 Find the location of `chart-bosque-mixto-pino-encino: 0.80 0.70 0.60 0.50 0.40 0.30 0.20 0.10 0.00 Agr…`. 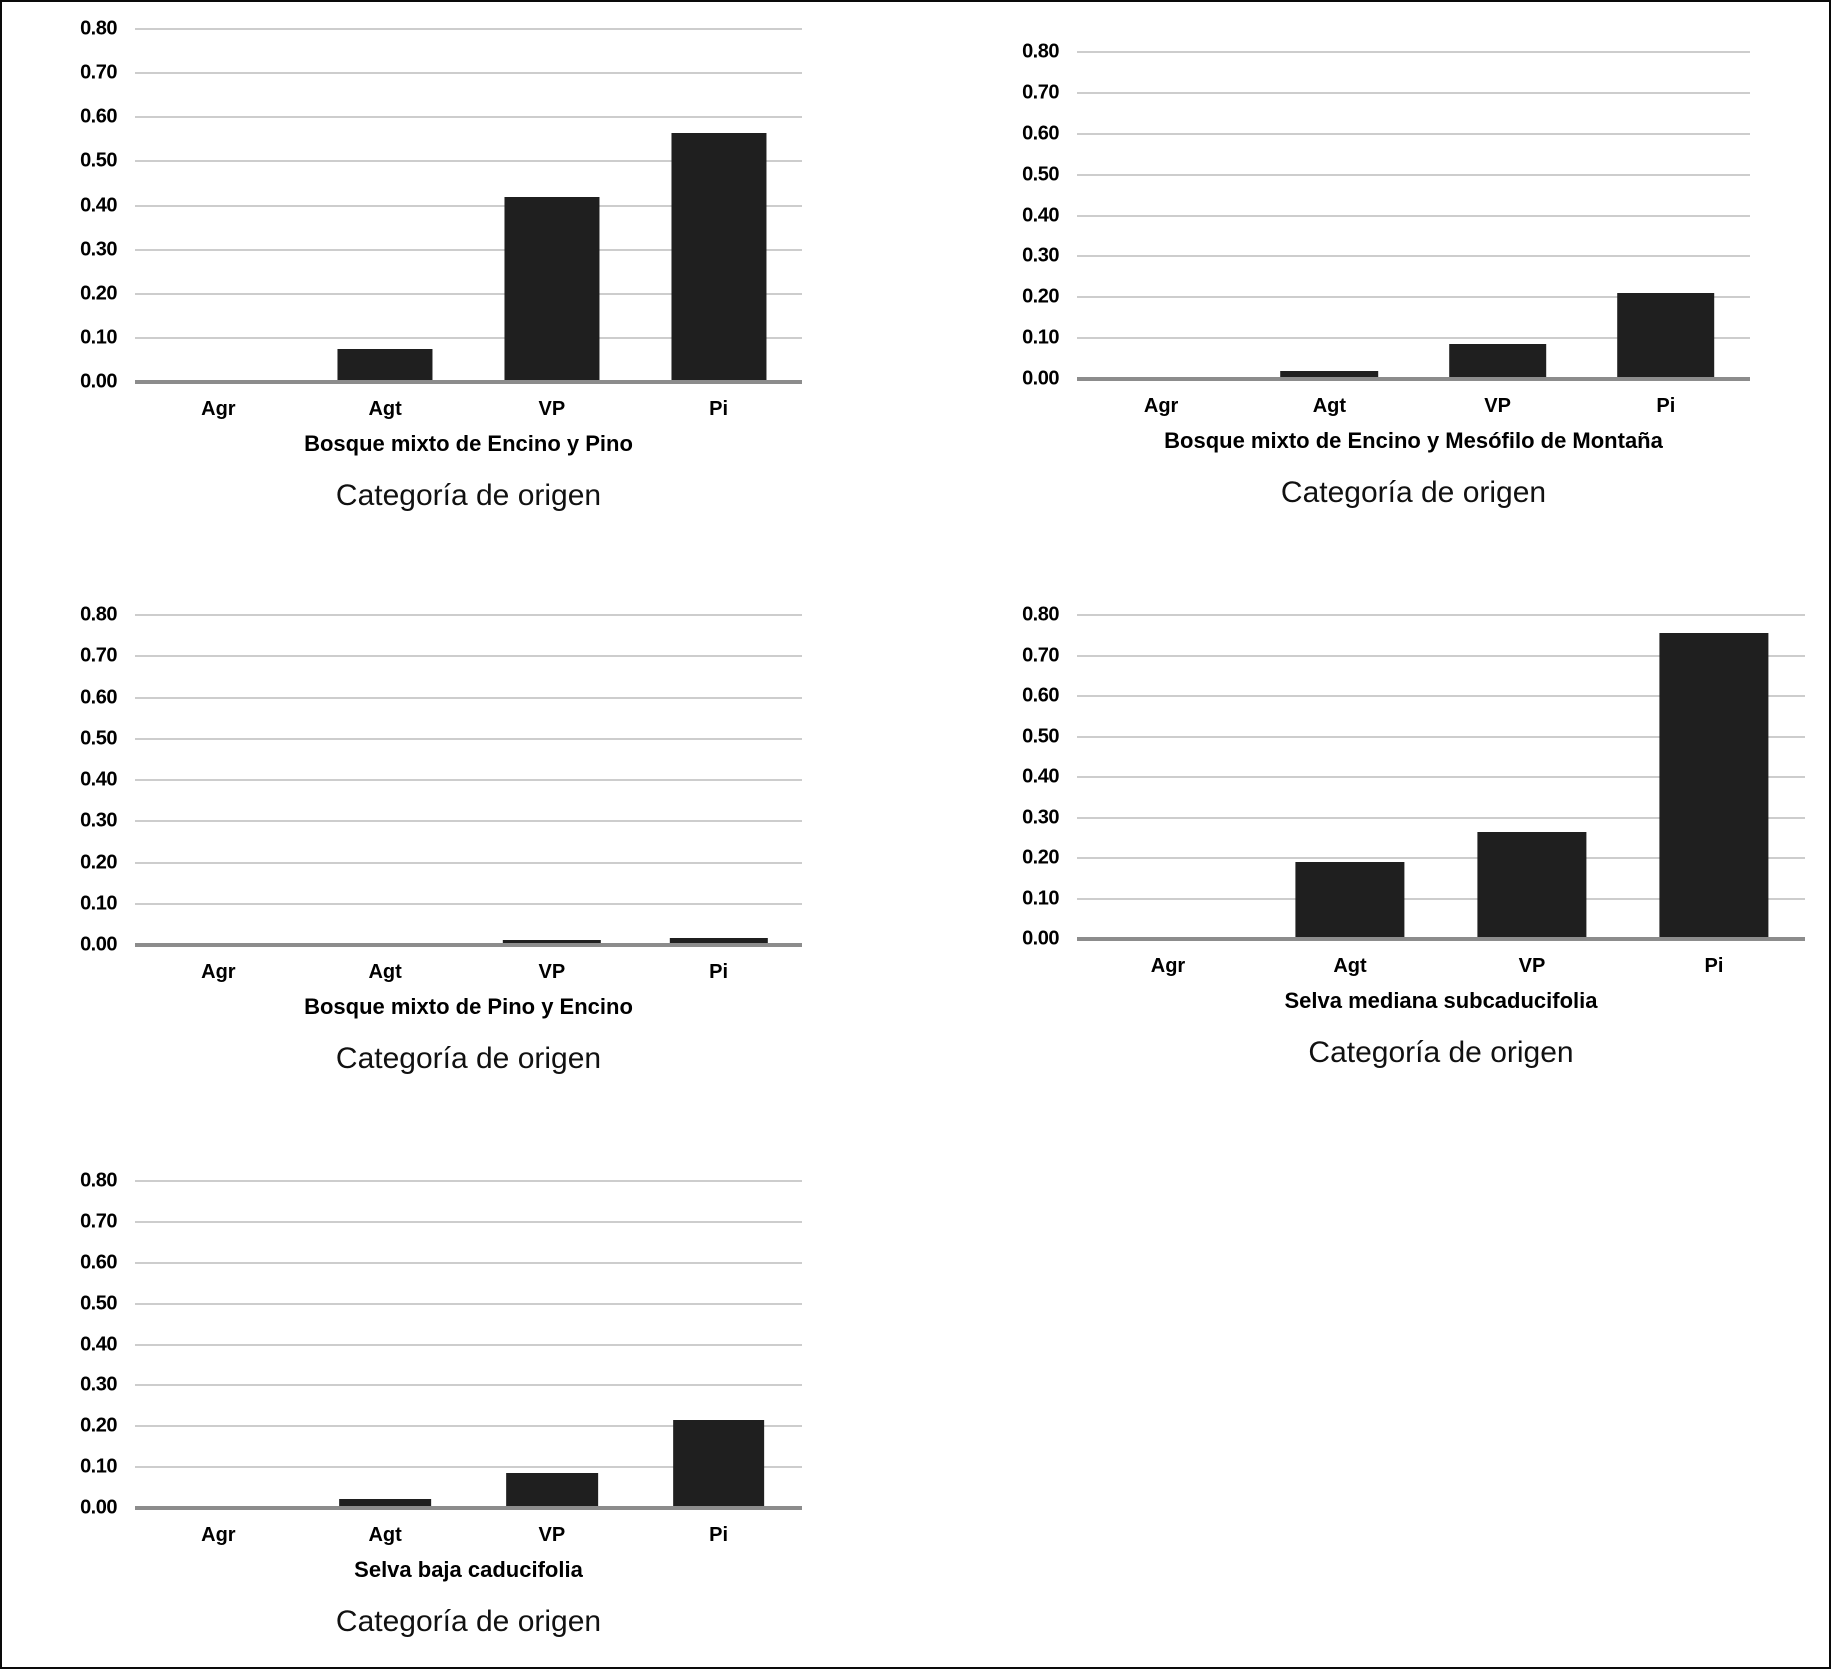

chart-bosque-mixto-pino-encino: 0.80 0.70 0.60 0.50 0.40 0.30 0.20 0.10 0.00 Agr… is located at coordinates (433, 840).